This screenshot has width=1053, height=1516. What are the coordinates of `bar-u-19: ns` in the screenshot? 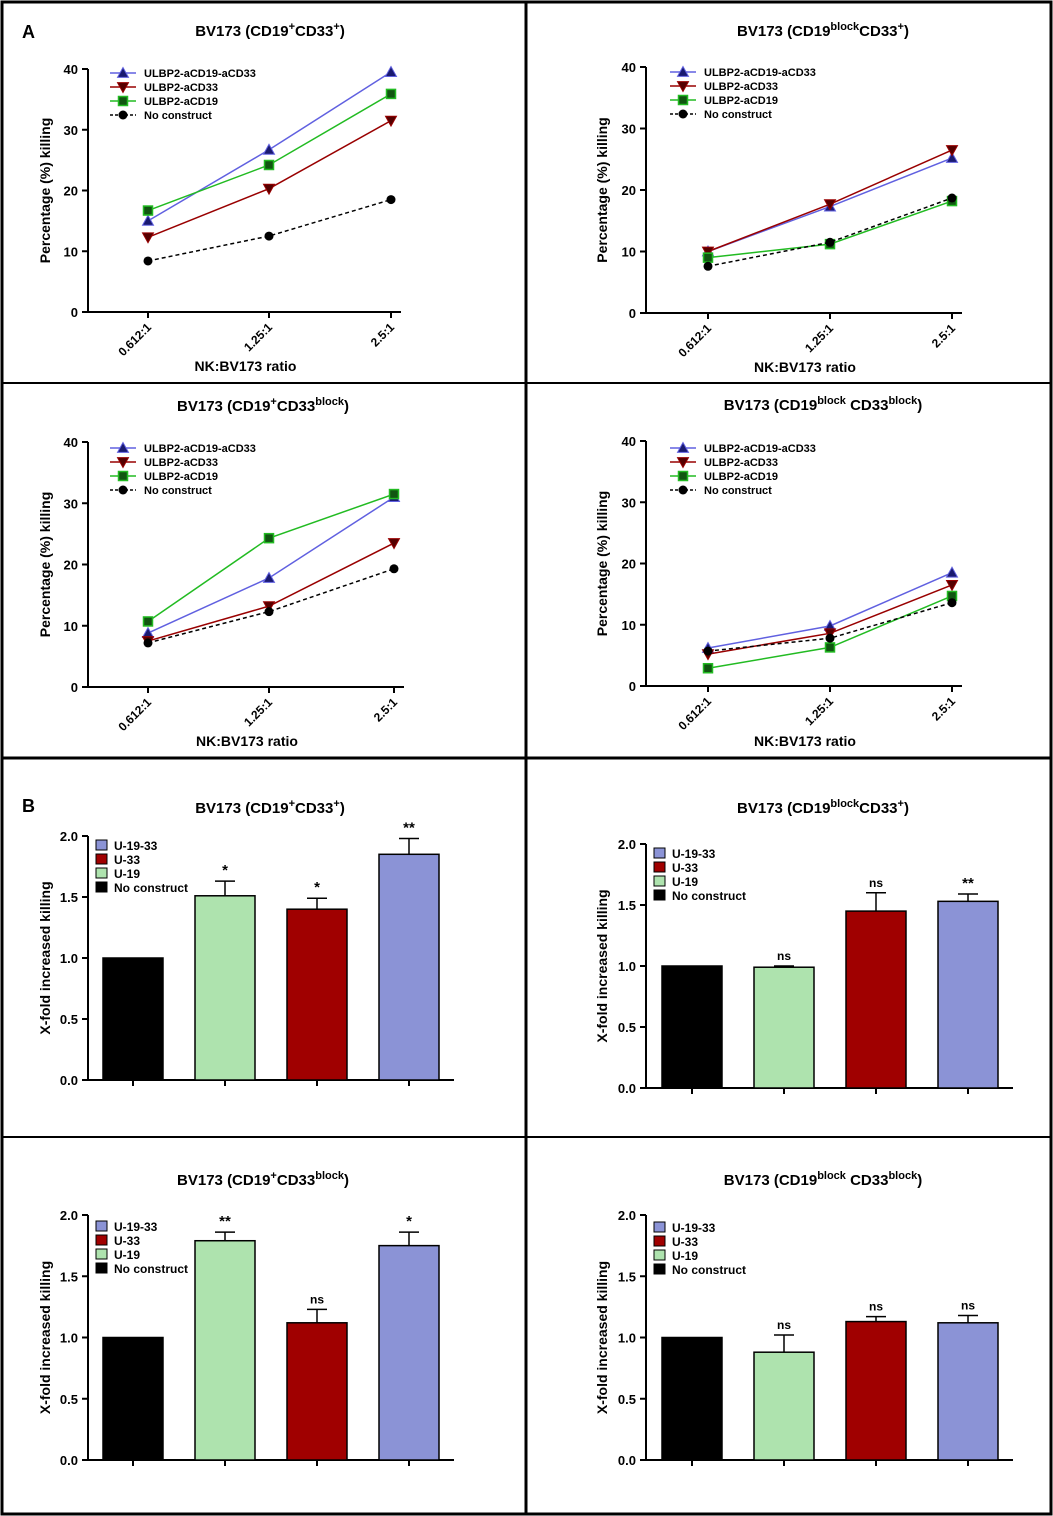 It's located at (784, 1389).